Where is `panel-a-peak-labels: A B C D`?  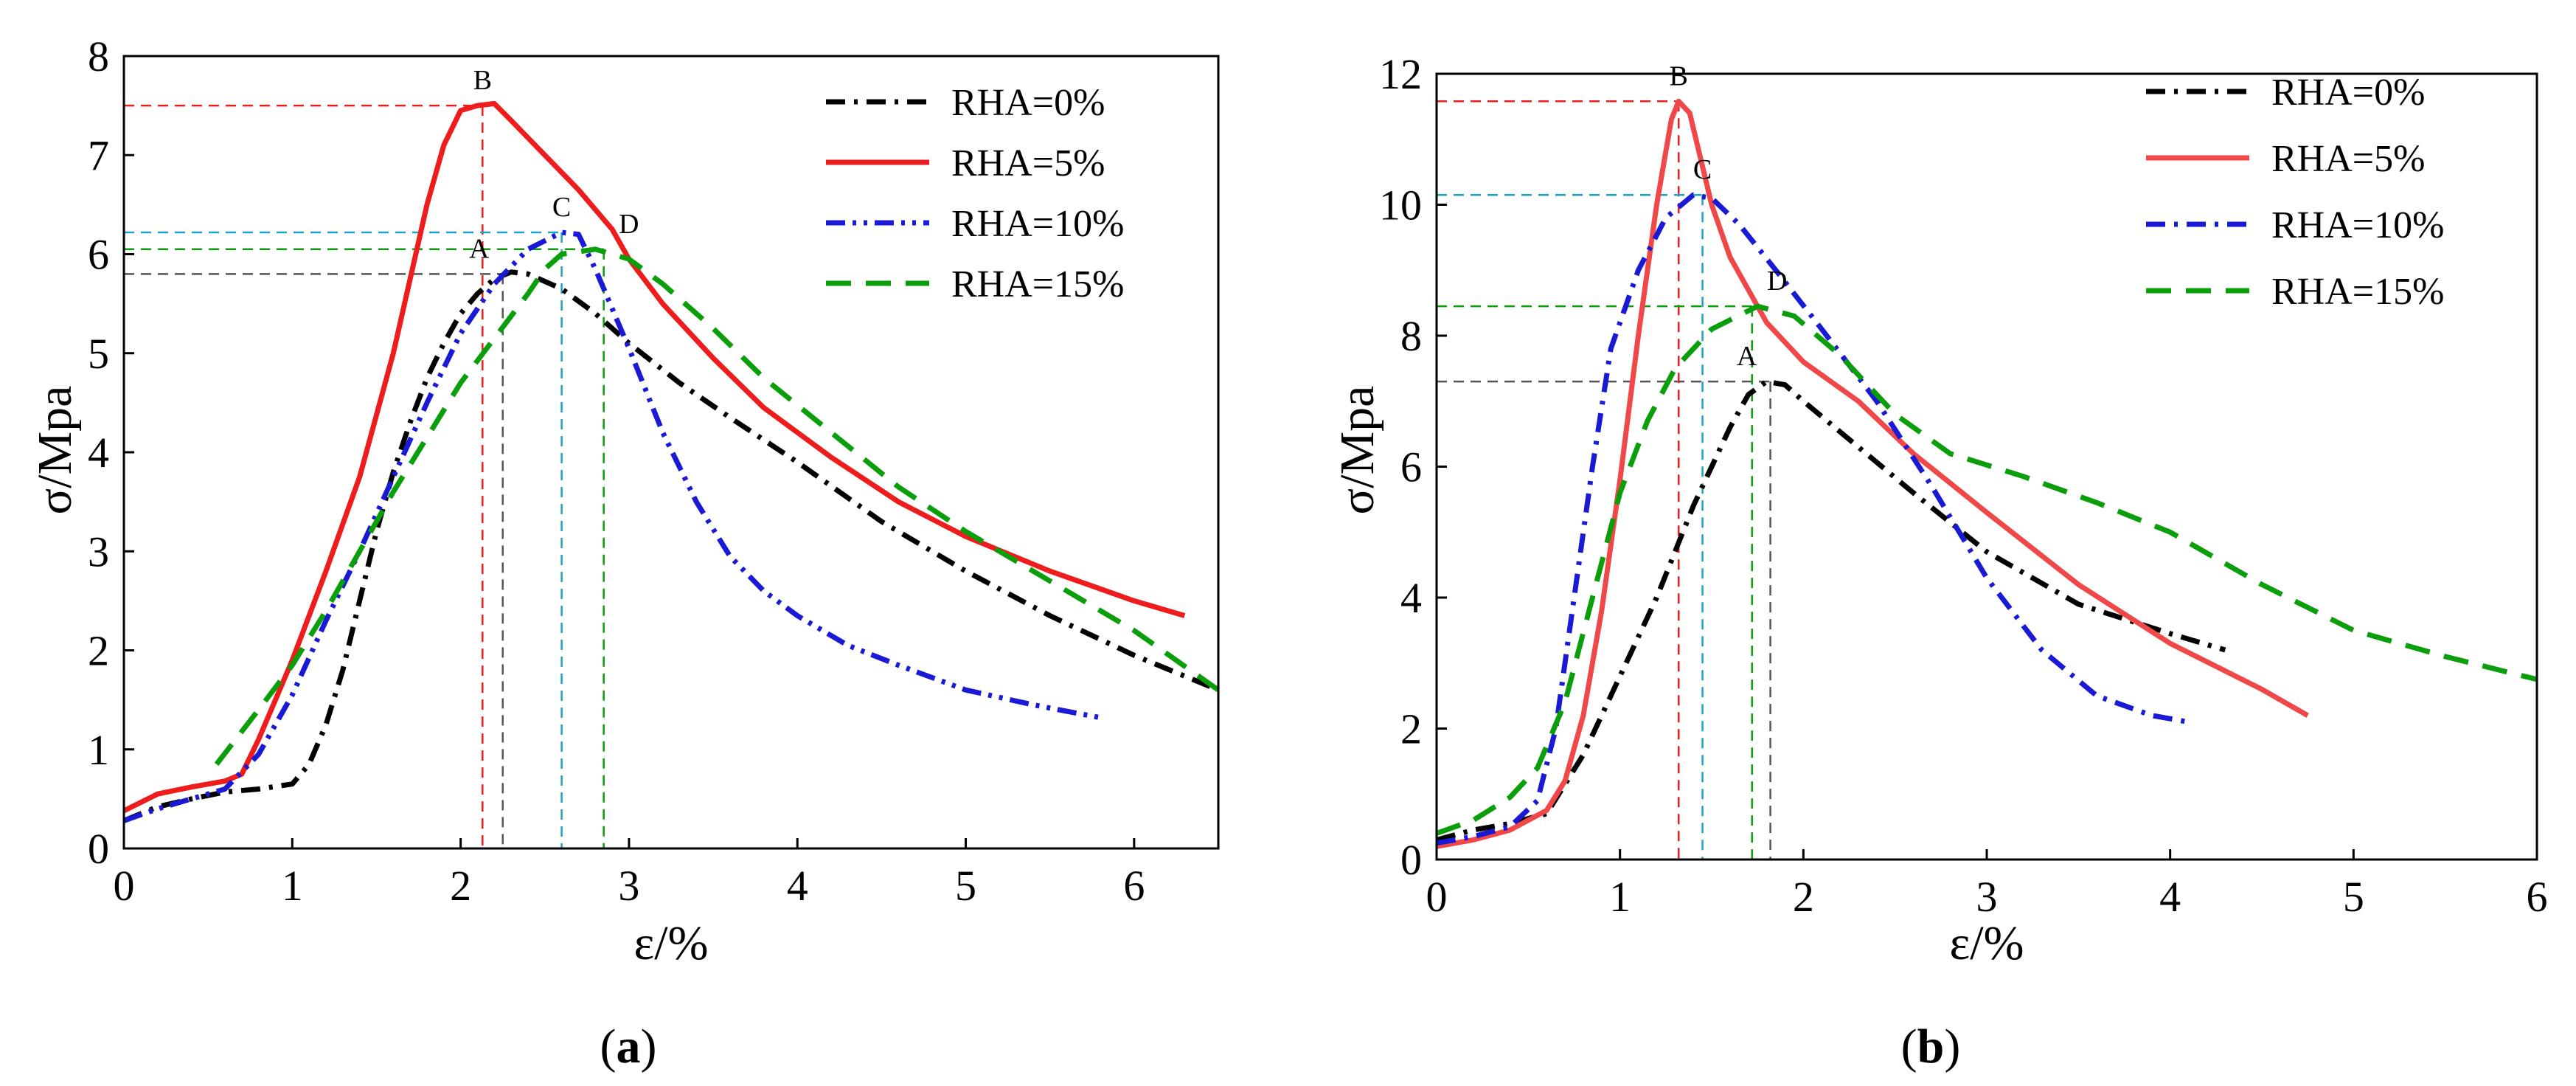
panel-a-peak-labels: A B C D is located at coordinates (554, 165).